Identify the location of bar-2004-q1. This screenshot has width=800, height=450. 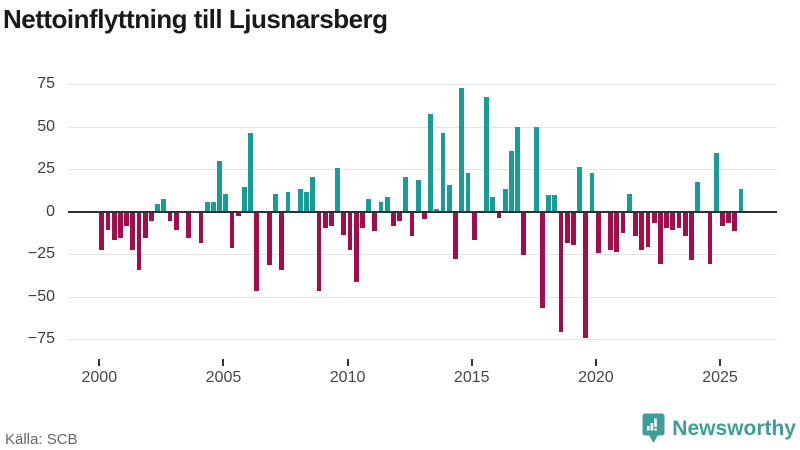
(201, 228).